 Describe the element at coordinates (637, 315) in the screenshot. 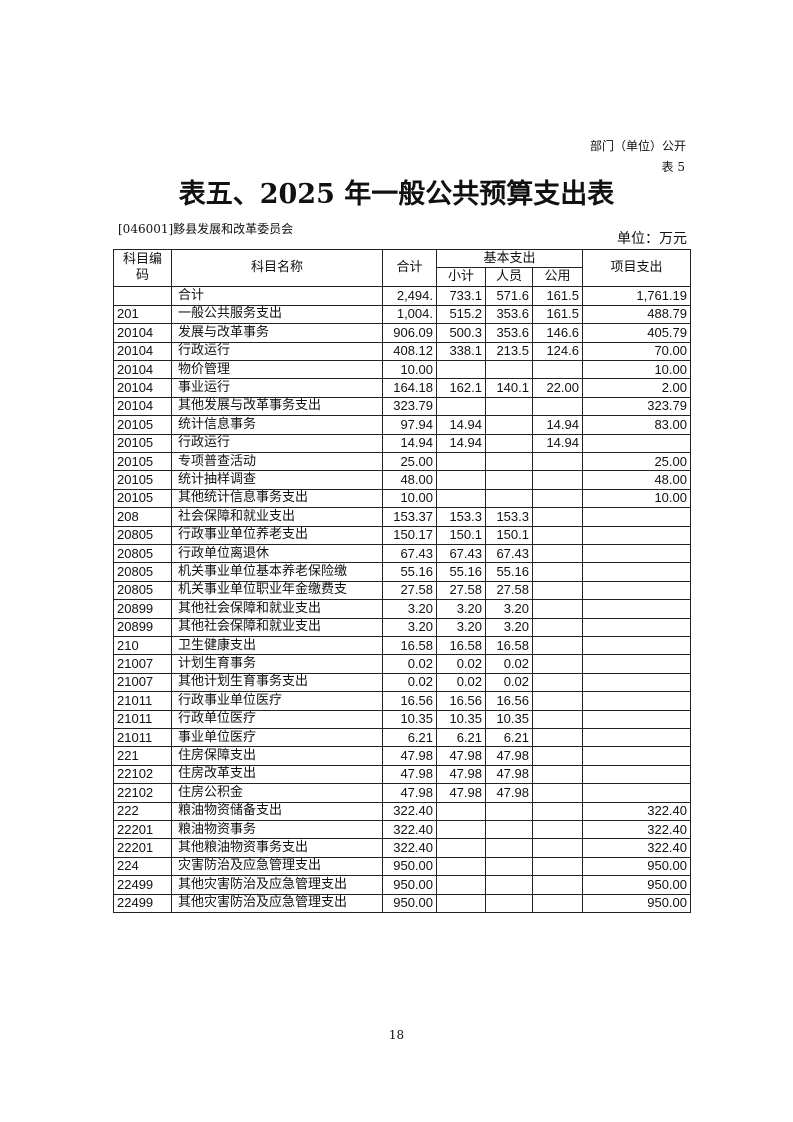

I see `cell-project: 488.79` at that location.